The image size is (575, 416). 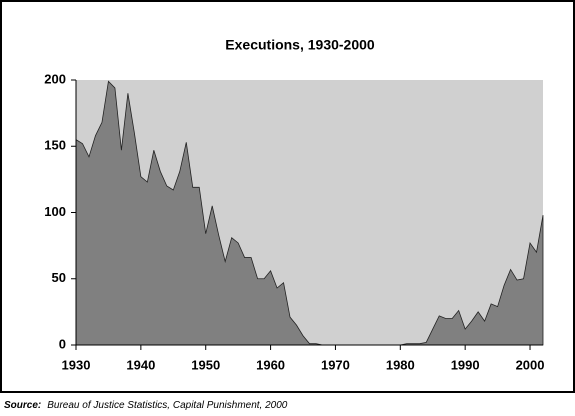 I want to click on y-tick-label: 150, so click(x=55, y=145).